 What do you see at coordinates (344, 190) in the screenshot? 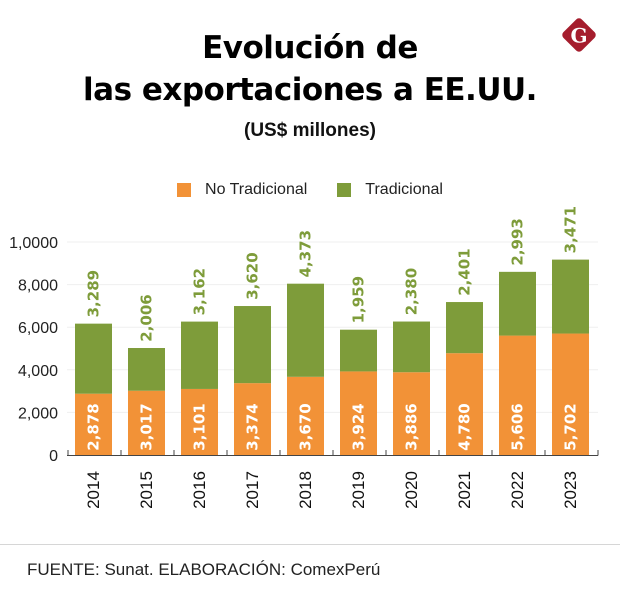
I see `legend-swatch-tradicional` at bounding box center [344, 190].